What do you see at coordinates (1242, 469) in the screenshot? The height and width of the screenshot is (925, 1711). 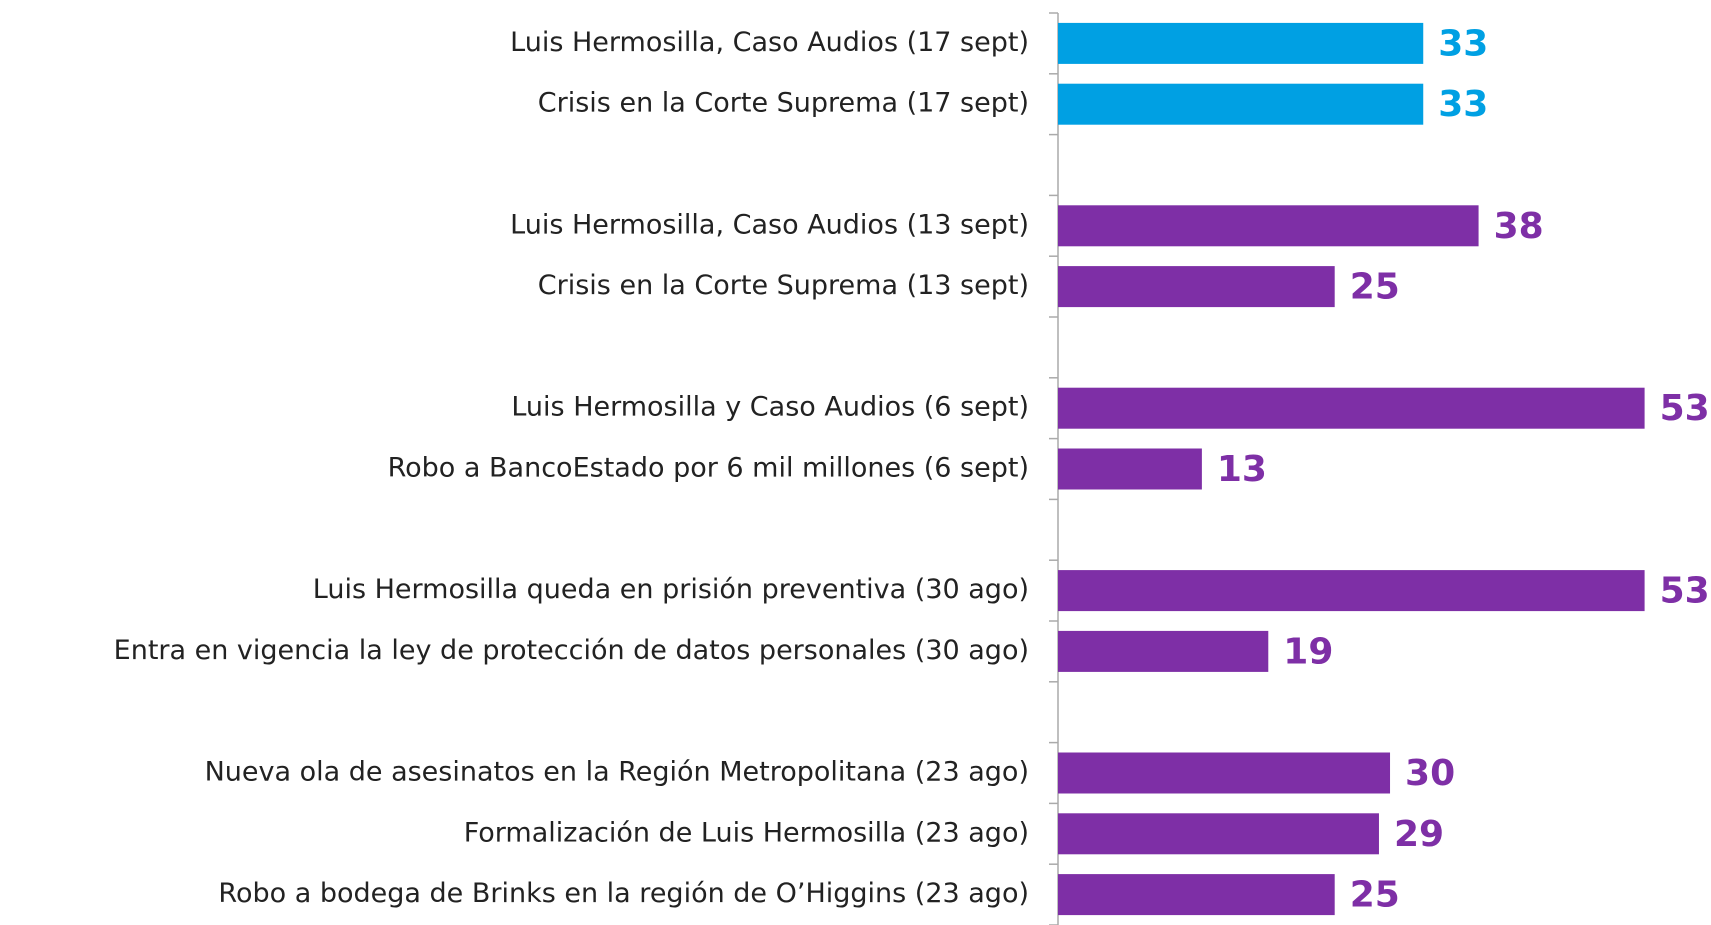 I see `value-label: 13` at bounding box center [1242, 469].